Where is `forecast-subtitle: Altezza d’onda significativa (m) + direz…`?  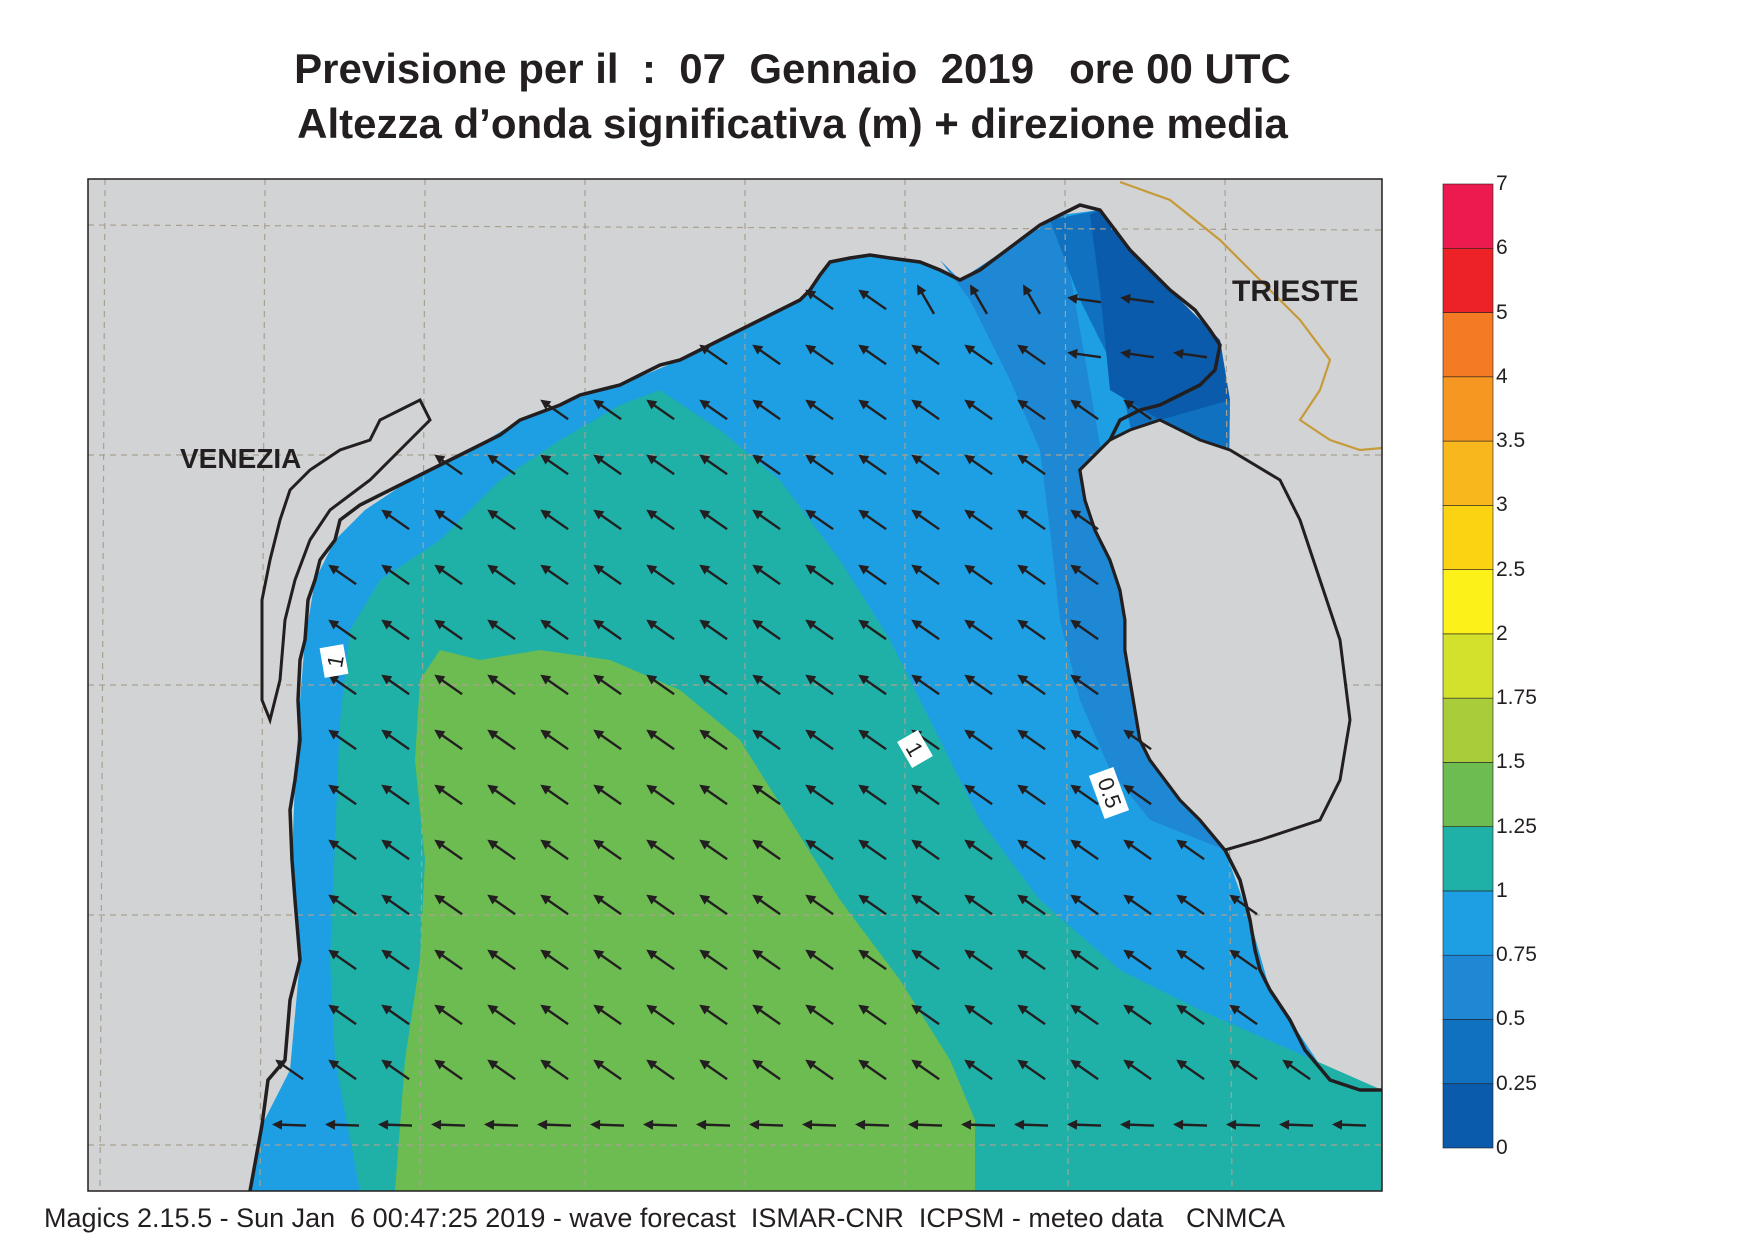 forecast-subtitle: Altezza d’onda significativa (m) + direz… is located at coordinates (792, 123).